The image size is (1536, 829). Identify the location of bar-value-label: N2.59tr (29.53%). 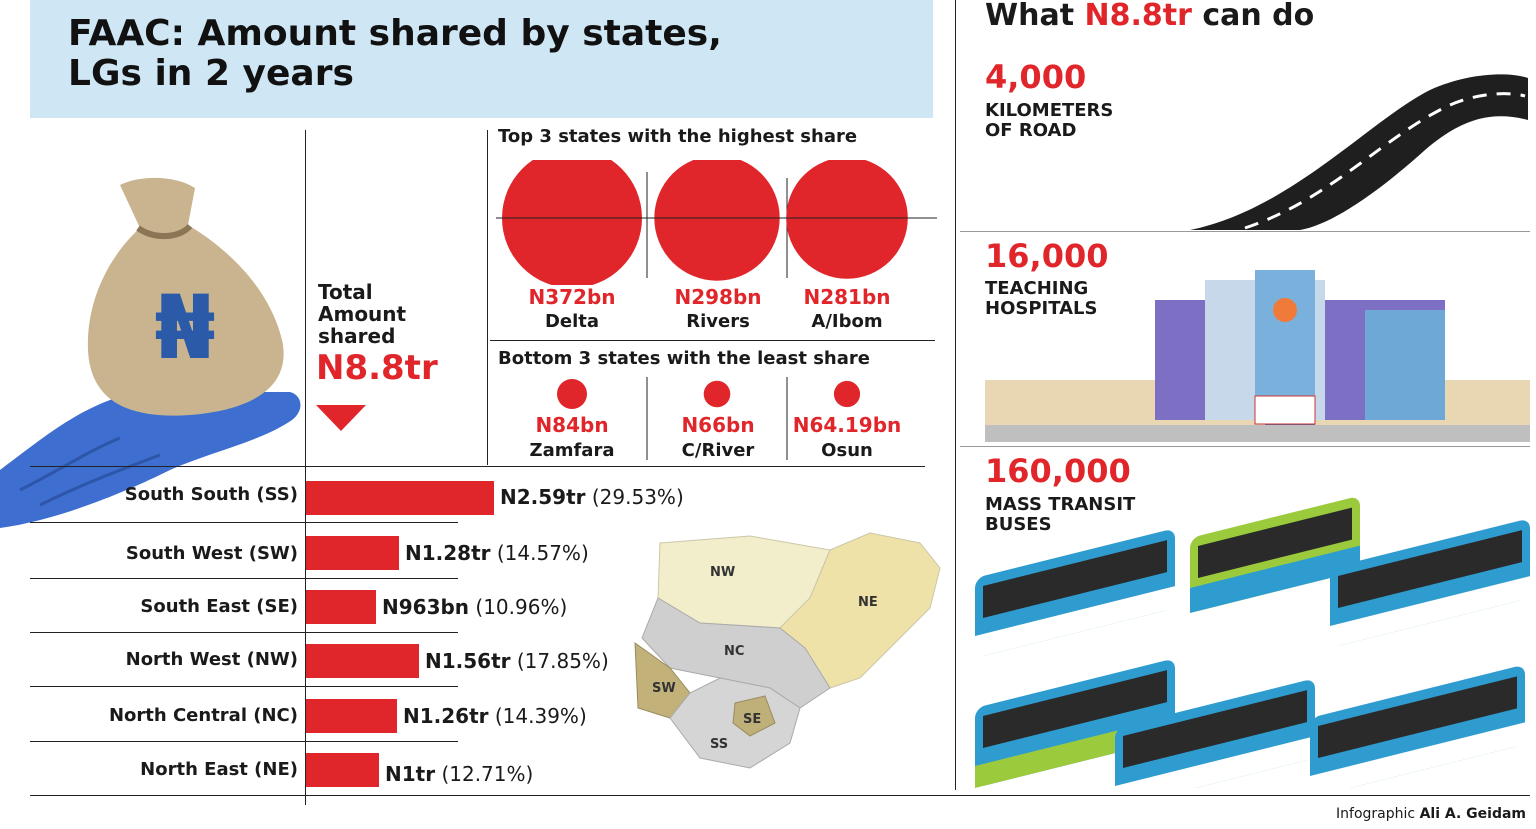
(592, 497).